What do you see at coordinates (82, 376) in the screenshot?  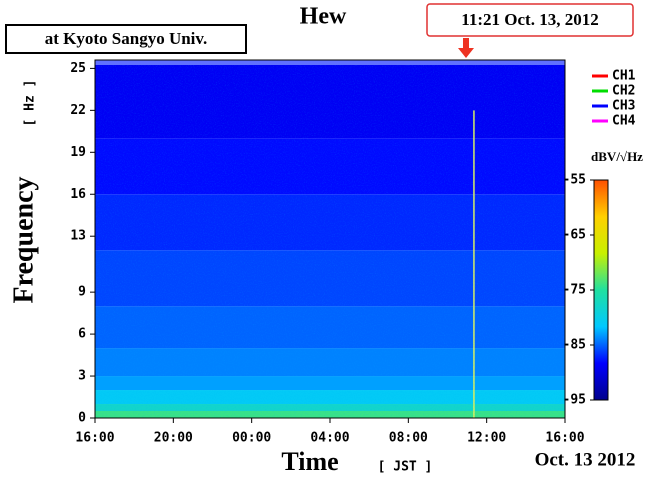 I see `y-tick-label: 3` at bounding box center [82, 376].